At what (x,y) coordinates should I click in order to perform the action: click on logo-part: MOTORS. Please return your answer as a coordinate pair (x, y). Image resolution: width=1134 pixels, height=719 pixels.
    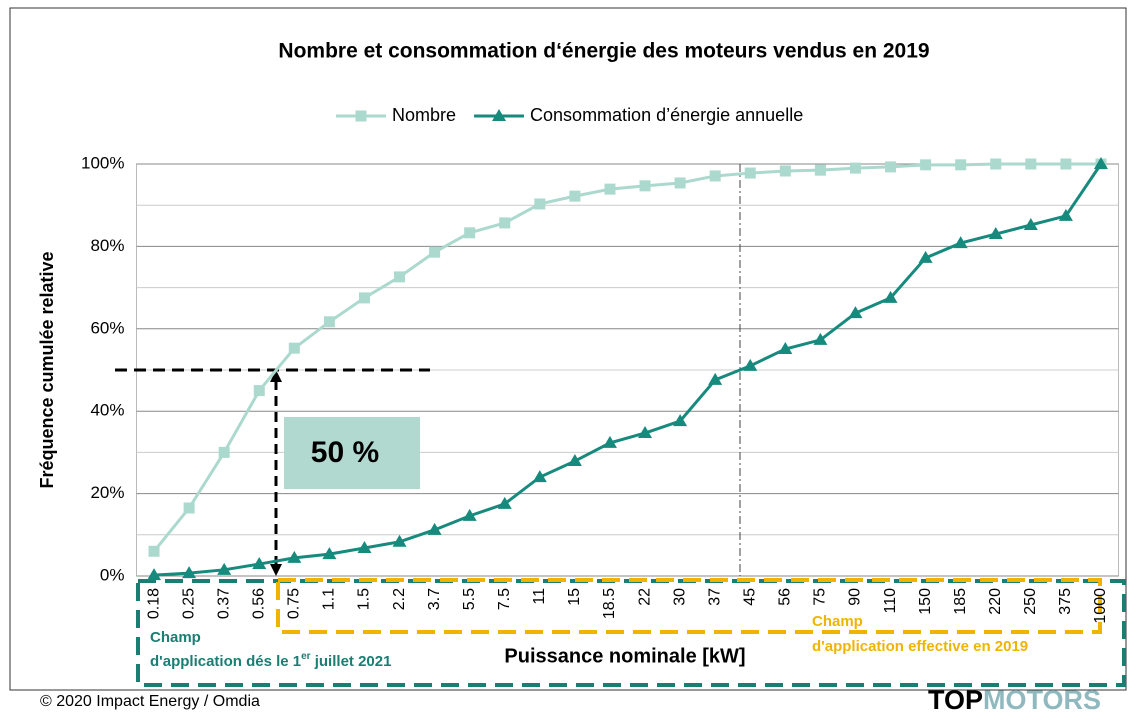
    Looking at the image, I should click on (1042, 700).